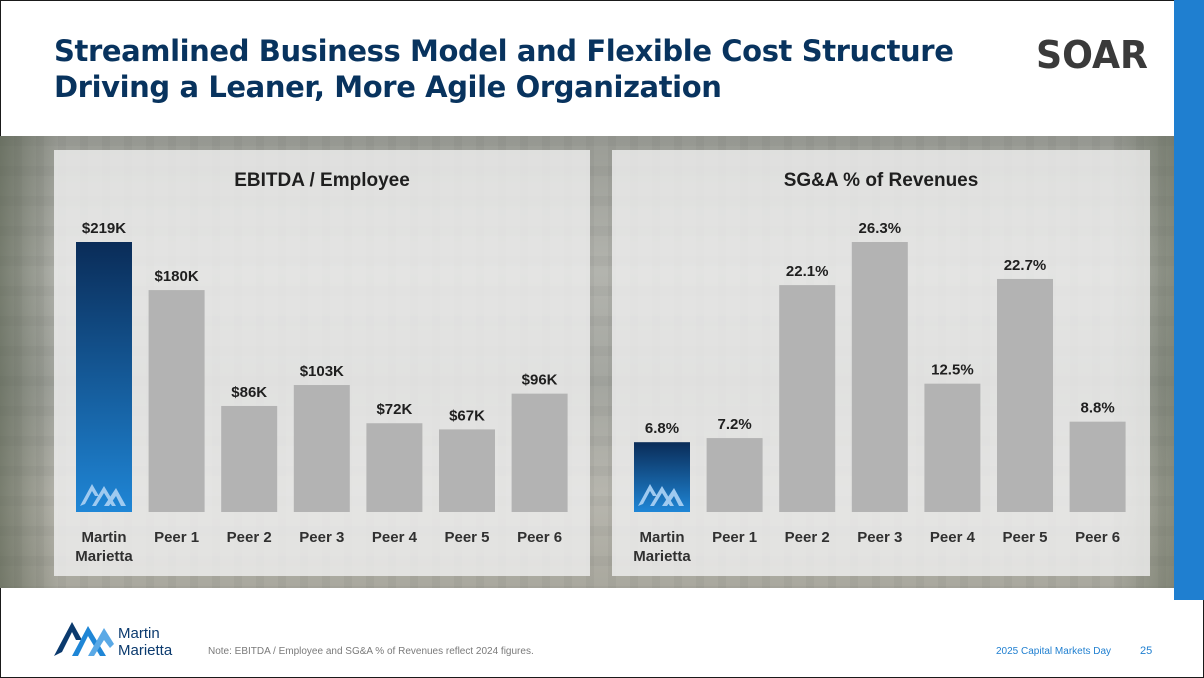  What do you see at coordinates (540, 380) in the screenshot?
I see `bar-value-label: $96K` at bounding box center [540, 380].